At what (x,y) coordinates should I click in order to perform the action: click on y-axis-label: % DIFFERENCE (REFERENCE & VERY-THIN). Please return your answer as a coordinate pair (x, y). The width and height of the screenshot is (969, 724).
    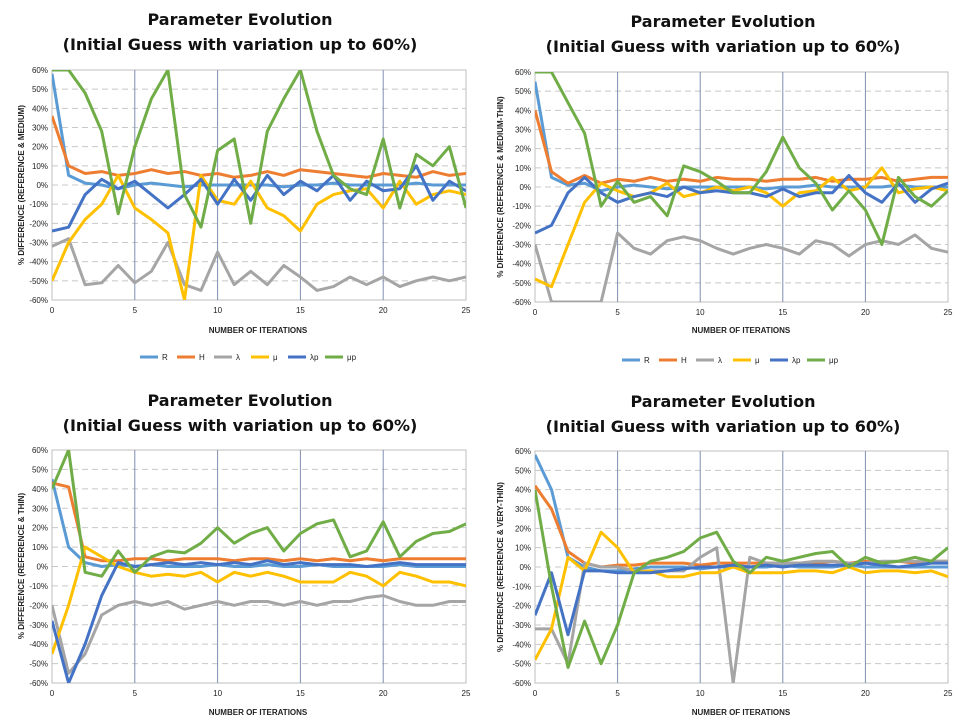
    Looking at the image, I should click on (500, 567).